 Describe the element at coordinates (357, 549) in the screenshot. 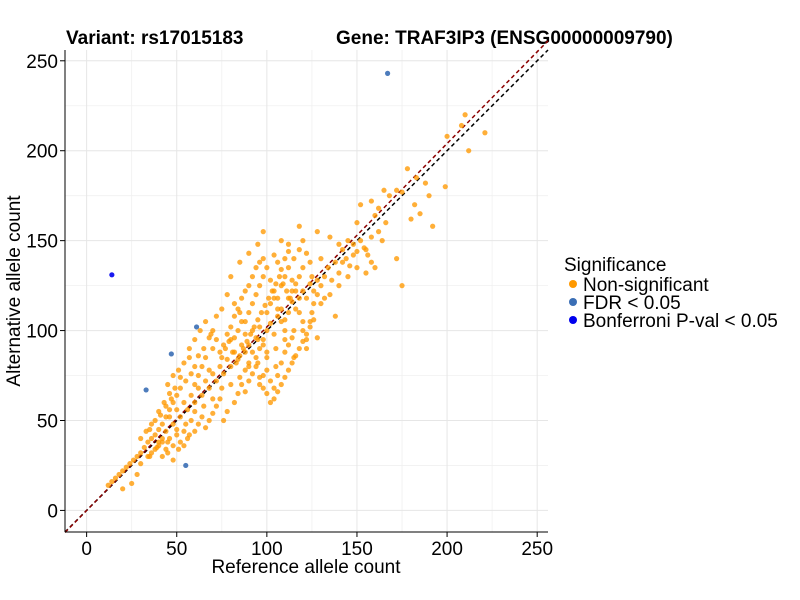

I see `x-tick-label: 150` at that location.